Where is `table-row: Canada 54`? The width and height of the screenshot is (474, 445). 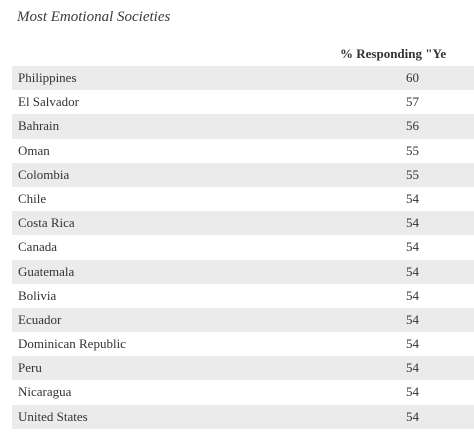 table-row: Canada 54 is located at coordinates (243, 247).